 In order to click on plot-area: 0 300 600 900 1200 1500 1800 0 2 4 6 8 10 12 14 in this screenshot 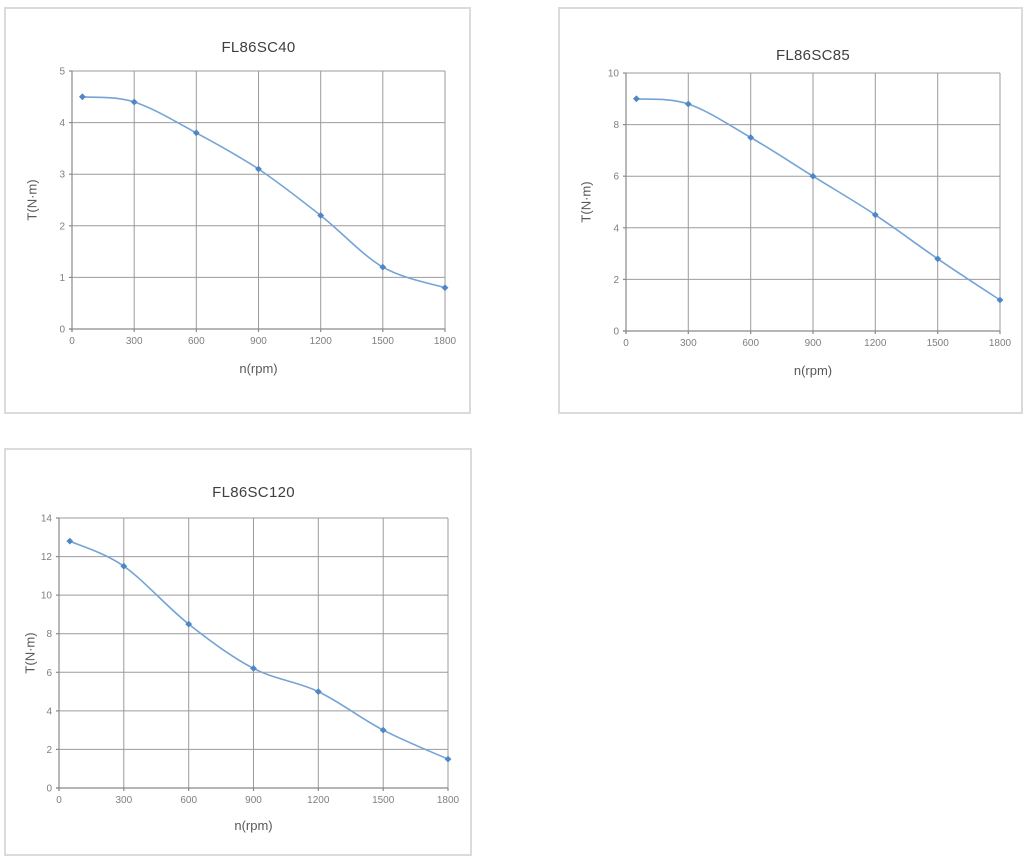, I will do `click(250, 660)`.